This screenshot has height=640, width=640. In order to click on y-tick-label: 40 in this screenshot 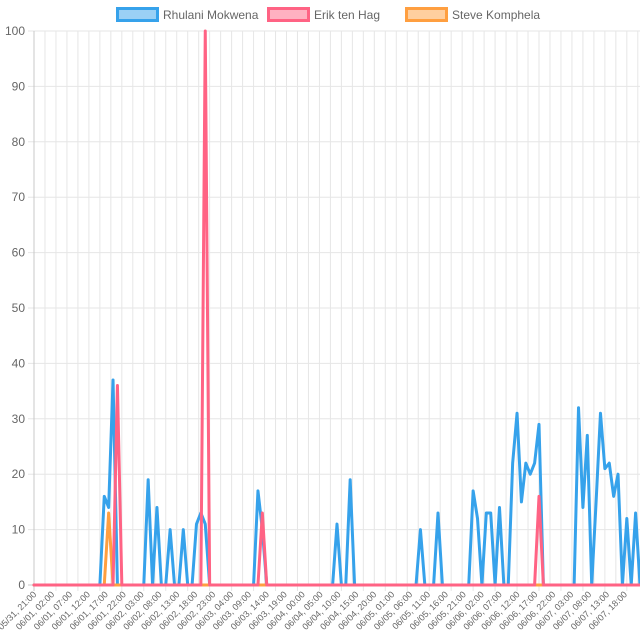, I will do `click(19, 363)`.